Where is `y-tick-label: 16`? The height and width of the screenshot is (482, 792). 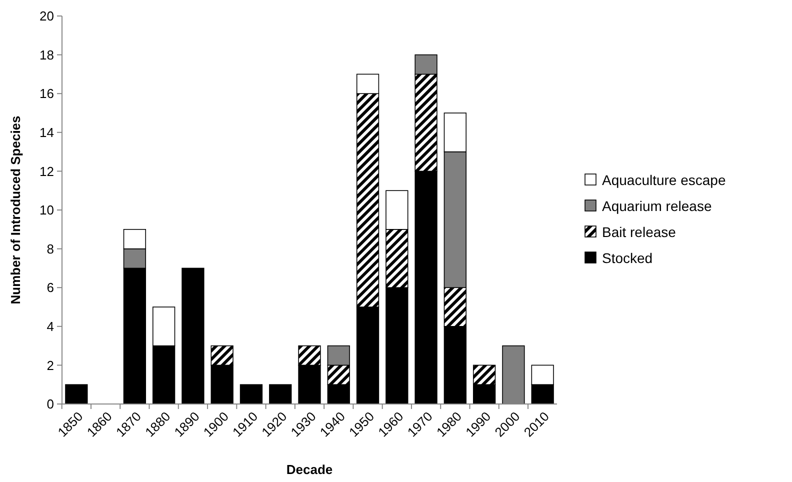
y-tick-label: 16 is located at coordinates (47, 94).